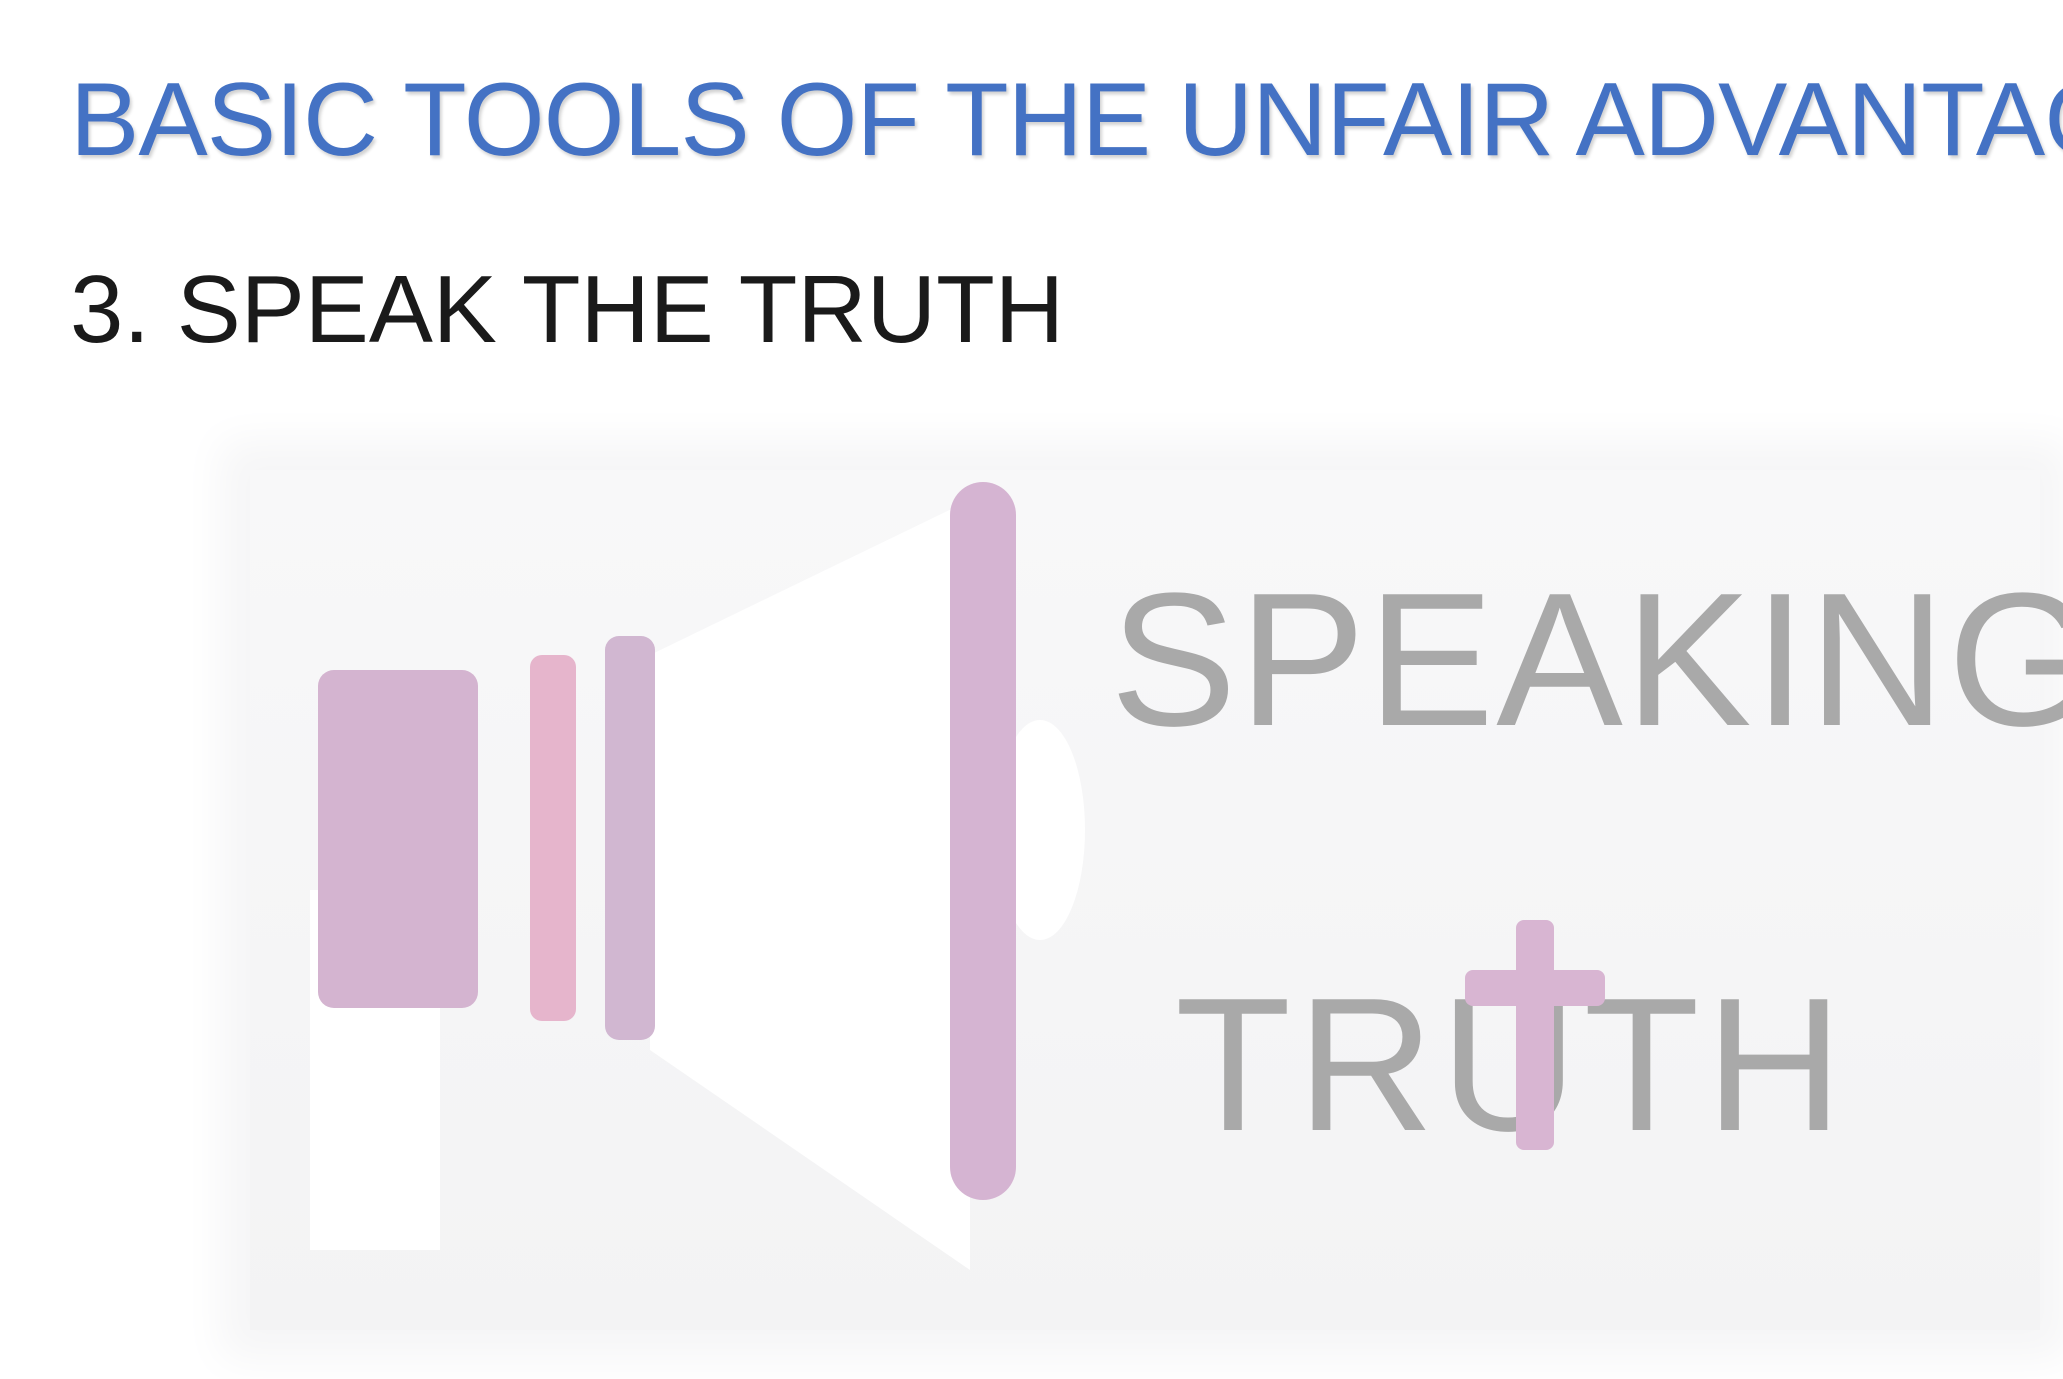 The image size is (2063, 1379). What do you see at coordinates (567, 309) in the screenshot?
I see `slide-subtitle: 3. SPEAK THE TRUTH` at bounding box center [567, 309].